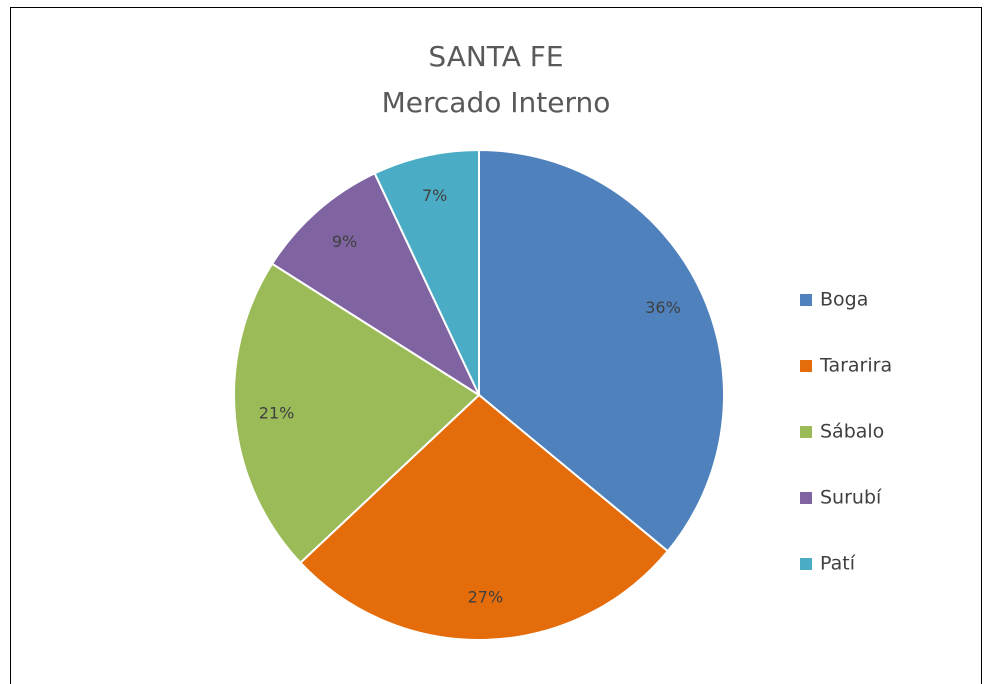 This screenshot has width=992, height=684. Describe the element at coordinates (496, 102) in the screenshot. I see `chart-subtitle: Mercado Interno` at that location.